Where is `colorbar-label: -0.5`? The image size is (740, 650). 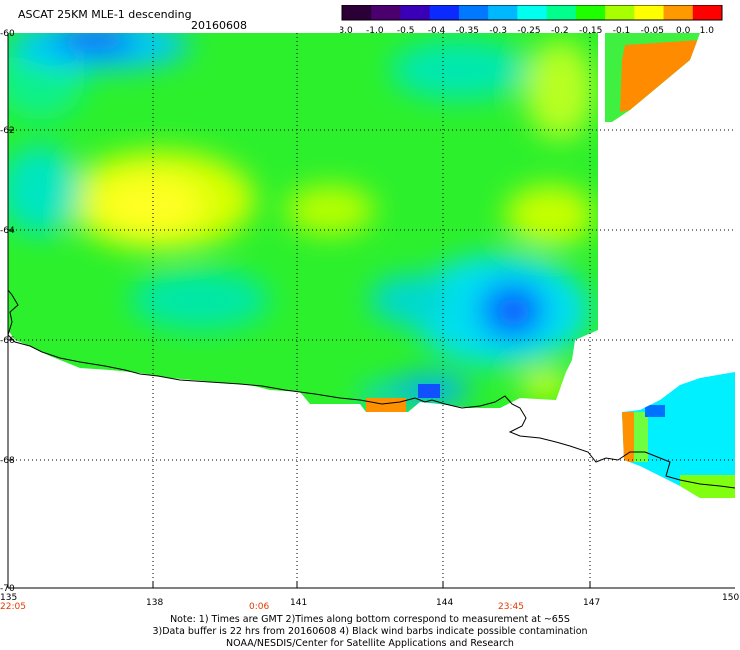 colorbar-label: -0.5 is located at coordinates (406, 31).